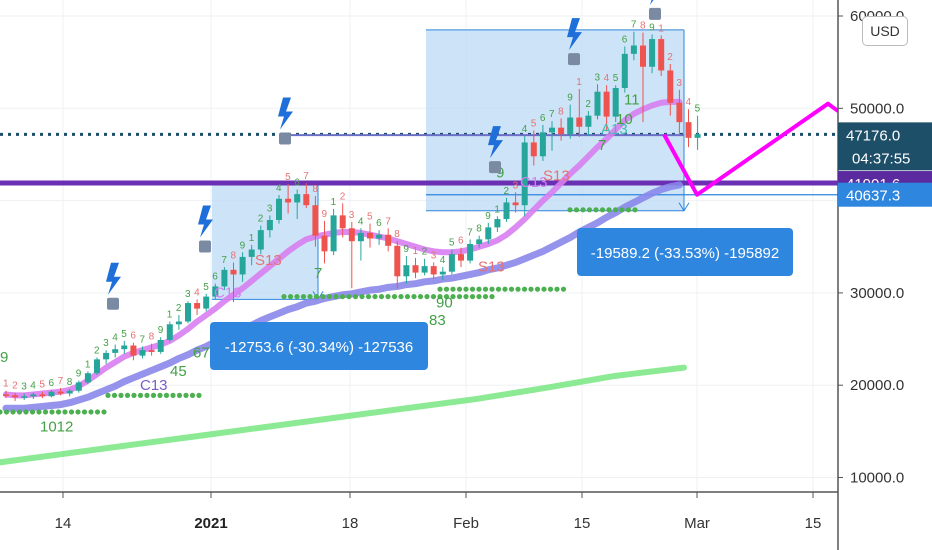 The image size is (932, 550). I want to click on currency-unit-button: USD, so click(885, 31).